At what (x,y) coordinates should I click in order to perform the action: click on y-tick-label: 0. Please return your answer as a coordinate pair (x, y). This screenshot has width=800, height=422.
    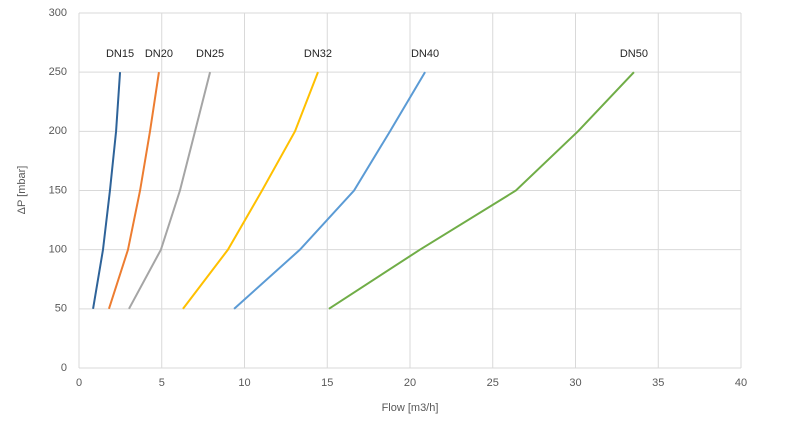
    Looking at the image, I should click on (64, 368).